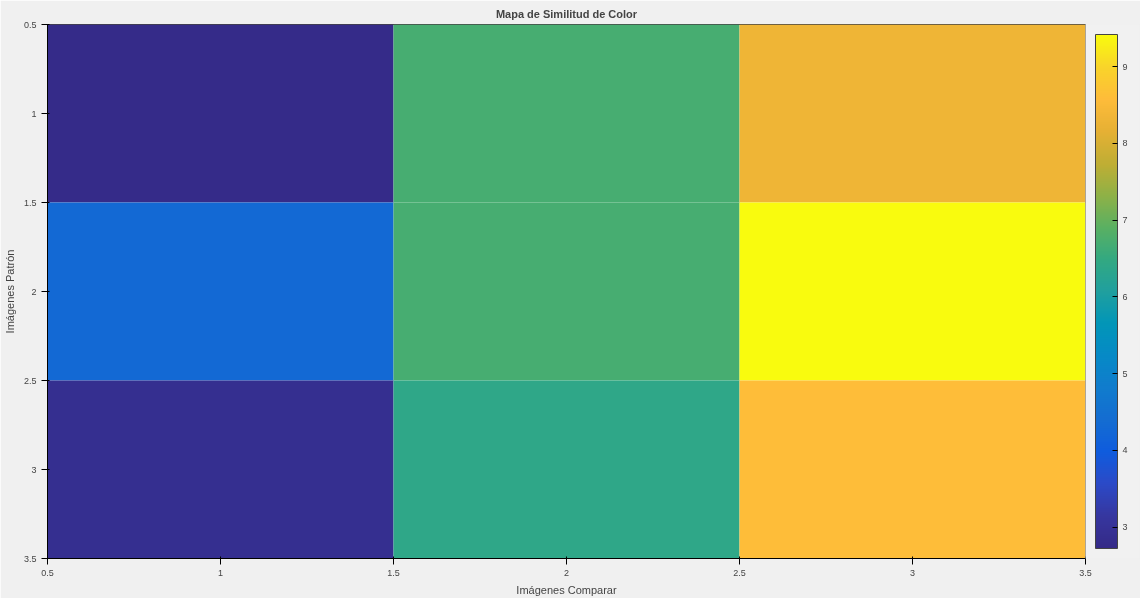 The image size is (1145, 603). What do you see at coordinates (47, 572) in the screenshot?
I see `x-tick-label: 0.5` at bounding box center [47, 572].